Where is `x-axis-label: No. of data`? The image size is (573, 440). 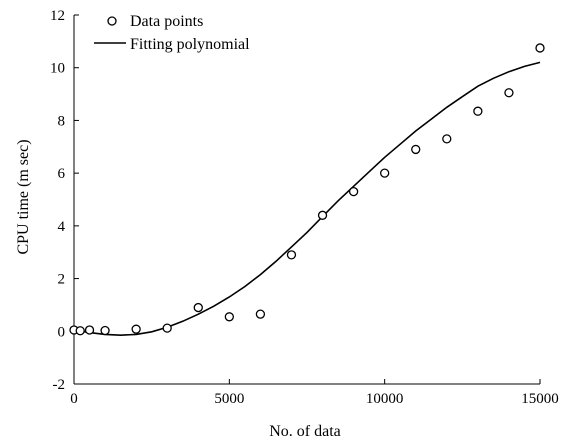
x-axis-label: No. of data is located at coordinates (305, 431).